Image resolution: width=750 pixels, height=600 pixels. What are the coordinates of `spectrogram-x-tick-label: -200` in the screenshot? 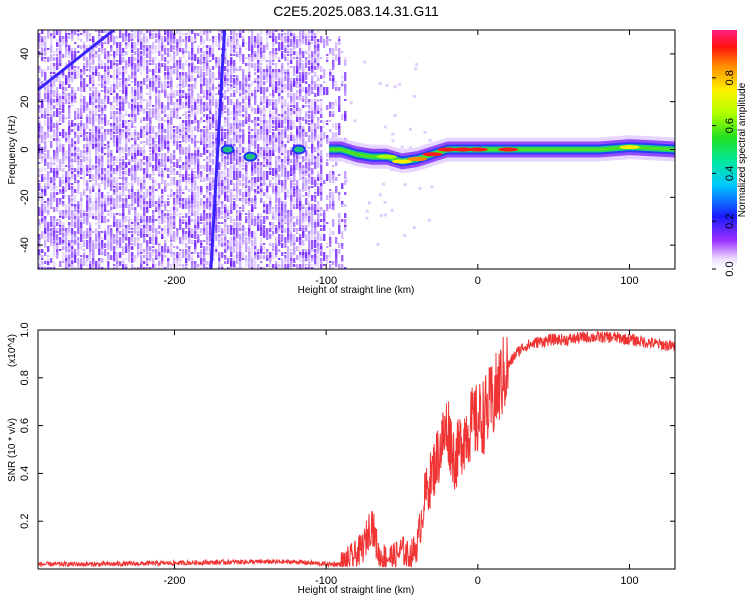 It's located at (174, 281).